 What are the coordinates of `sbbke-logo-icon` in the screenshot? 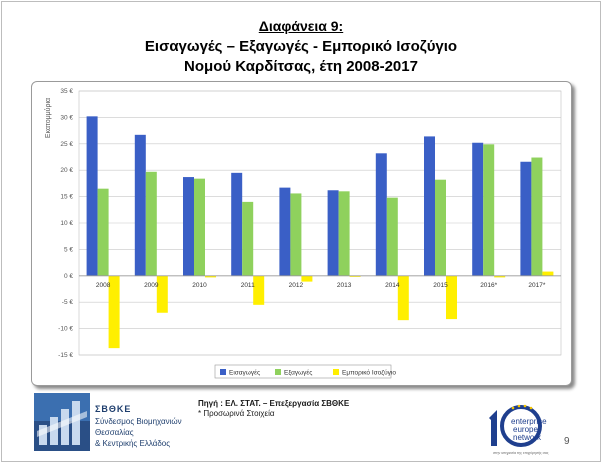 It's located at (62, 422).